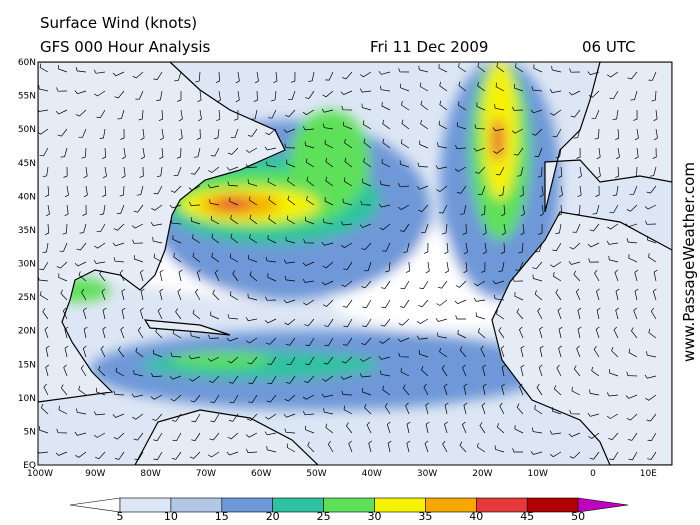 This screenshot has width=700, height=525. What do you see at coordinates (593, 474) in the screenshot?
I see `lon-label: 0` at bounding box center [593, 474].